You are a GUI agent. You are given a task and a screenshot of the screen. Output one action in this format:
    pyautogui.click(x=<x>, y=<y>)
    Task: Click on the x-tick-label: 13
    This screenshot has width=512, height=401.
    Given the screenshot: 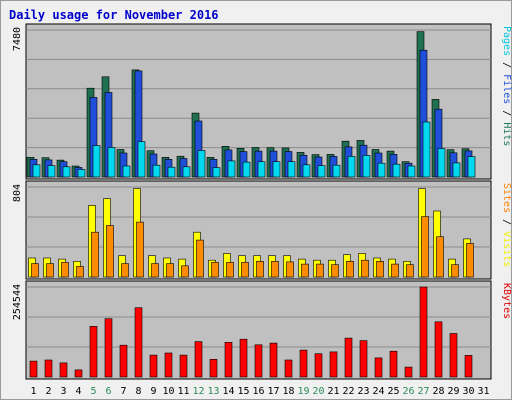 What is the action you would take?
    pyautogui.click(x=213, y=391)
    